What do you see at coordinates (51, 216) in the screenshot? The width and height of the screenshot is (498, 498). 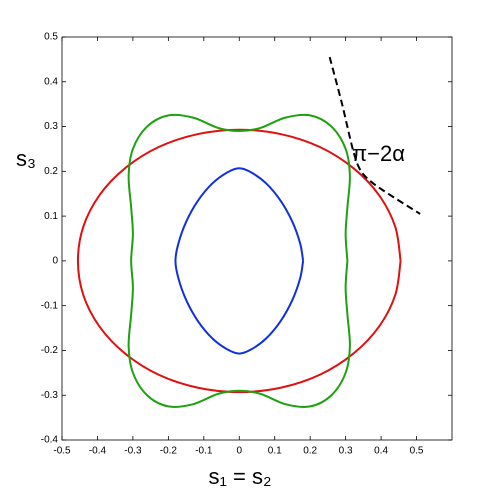 I see `y-tick-label: 0.1` at bounding box center [51, 216].